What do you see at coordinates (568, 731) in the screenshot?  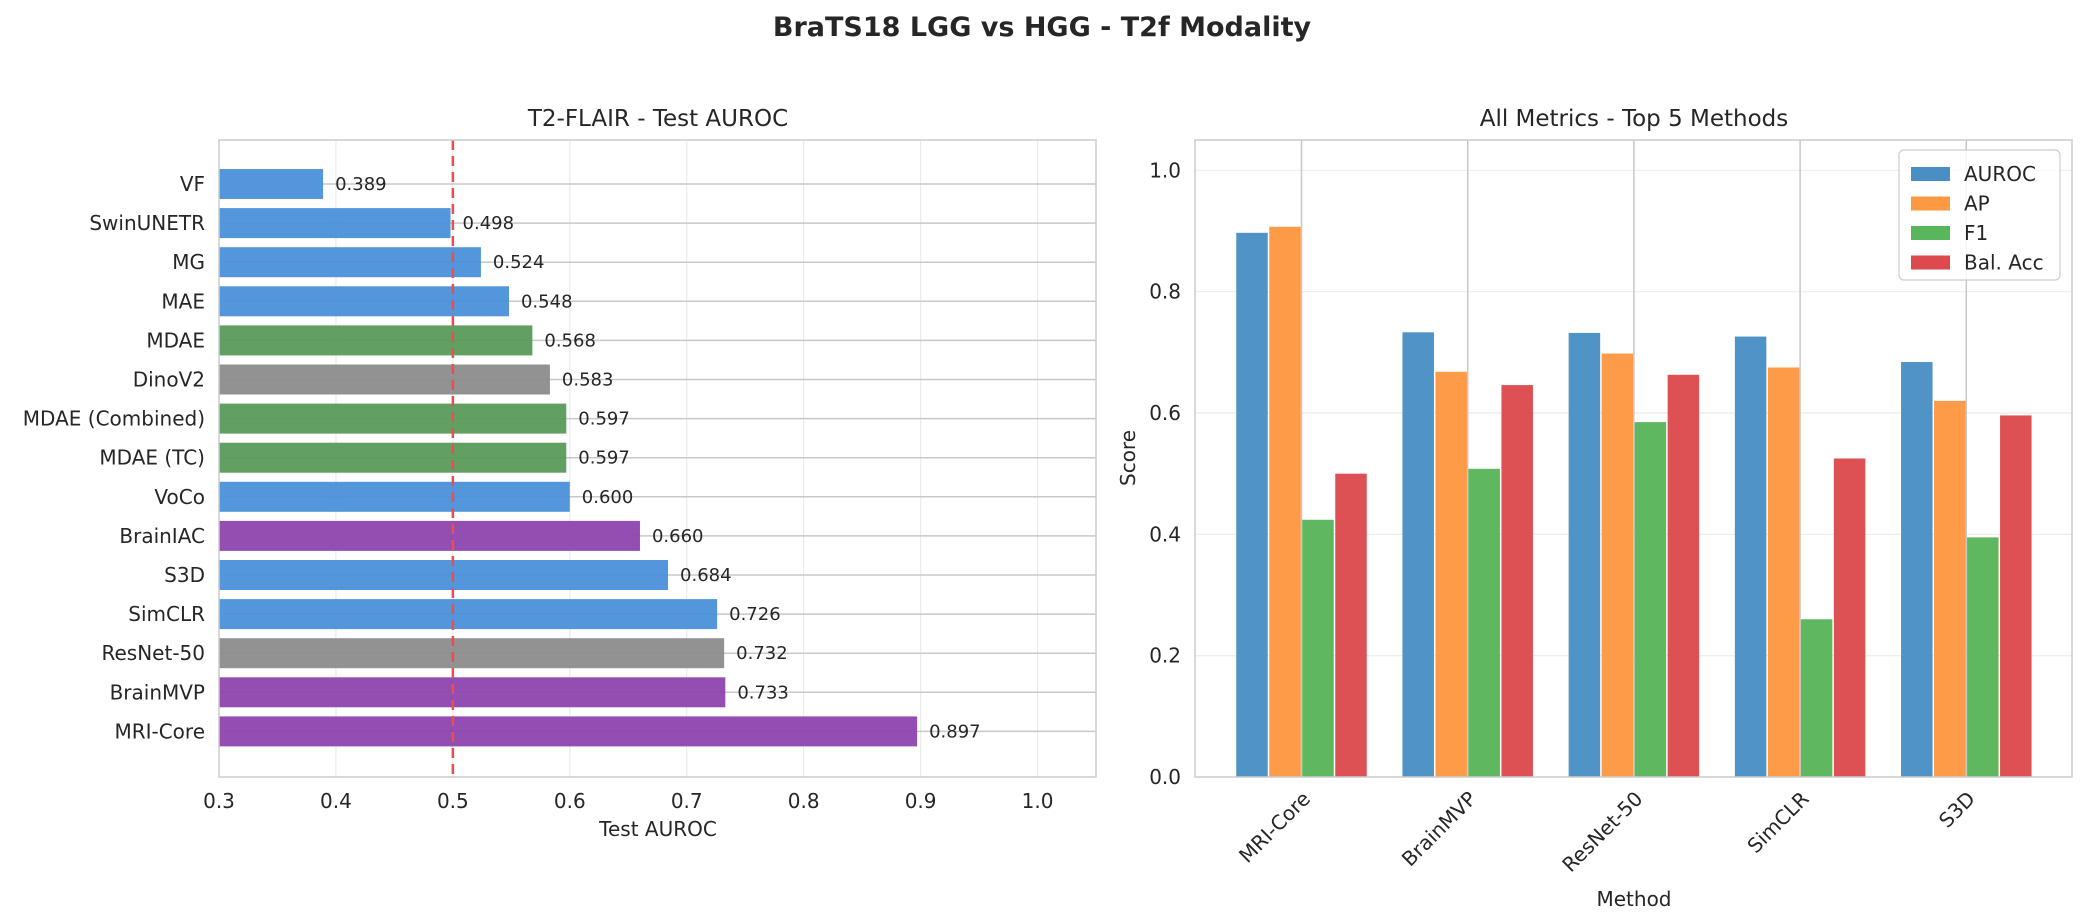 I see `bar-mri-core` at bounding box center [568, 731].